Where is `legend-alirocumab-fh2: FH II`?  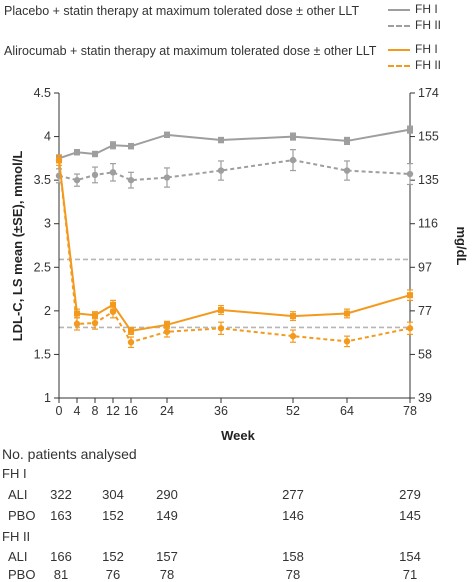 legend-alirocumab-fh2: FH II is located at coordinates (414, 65).